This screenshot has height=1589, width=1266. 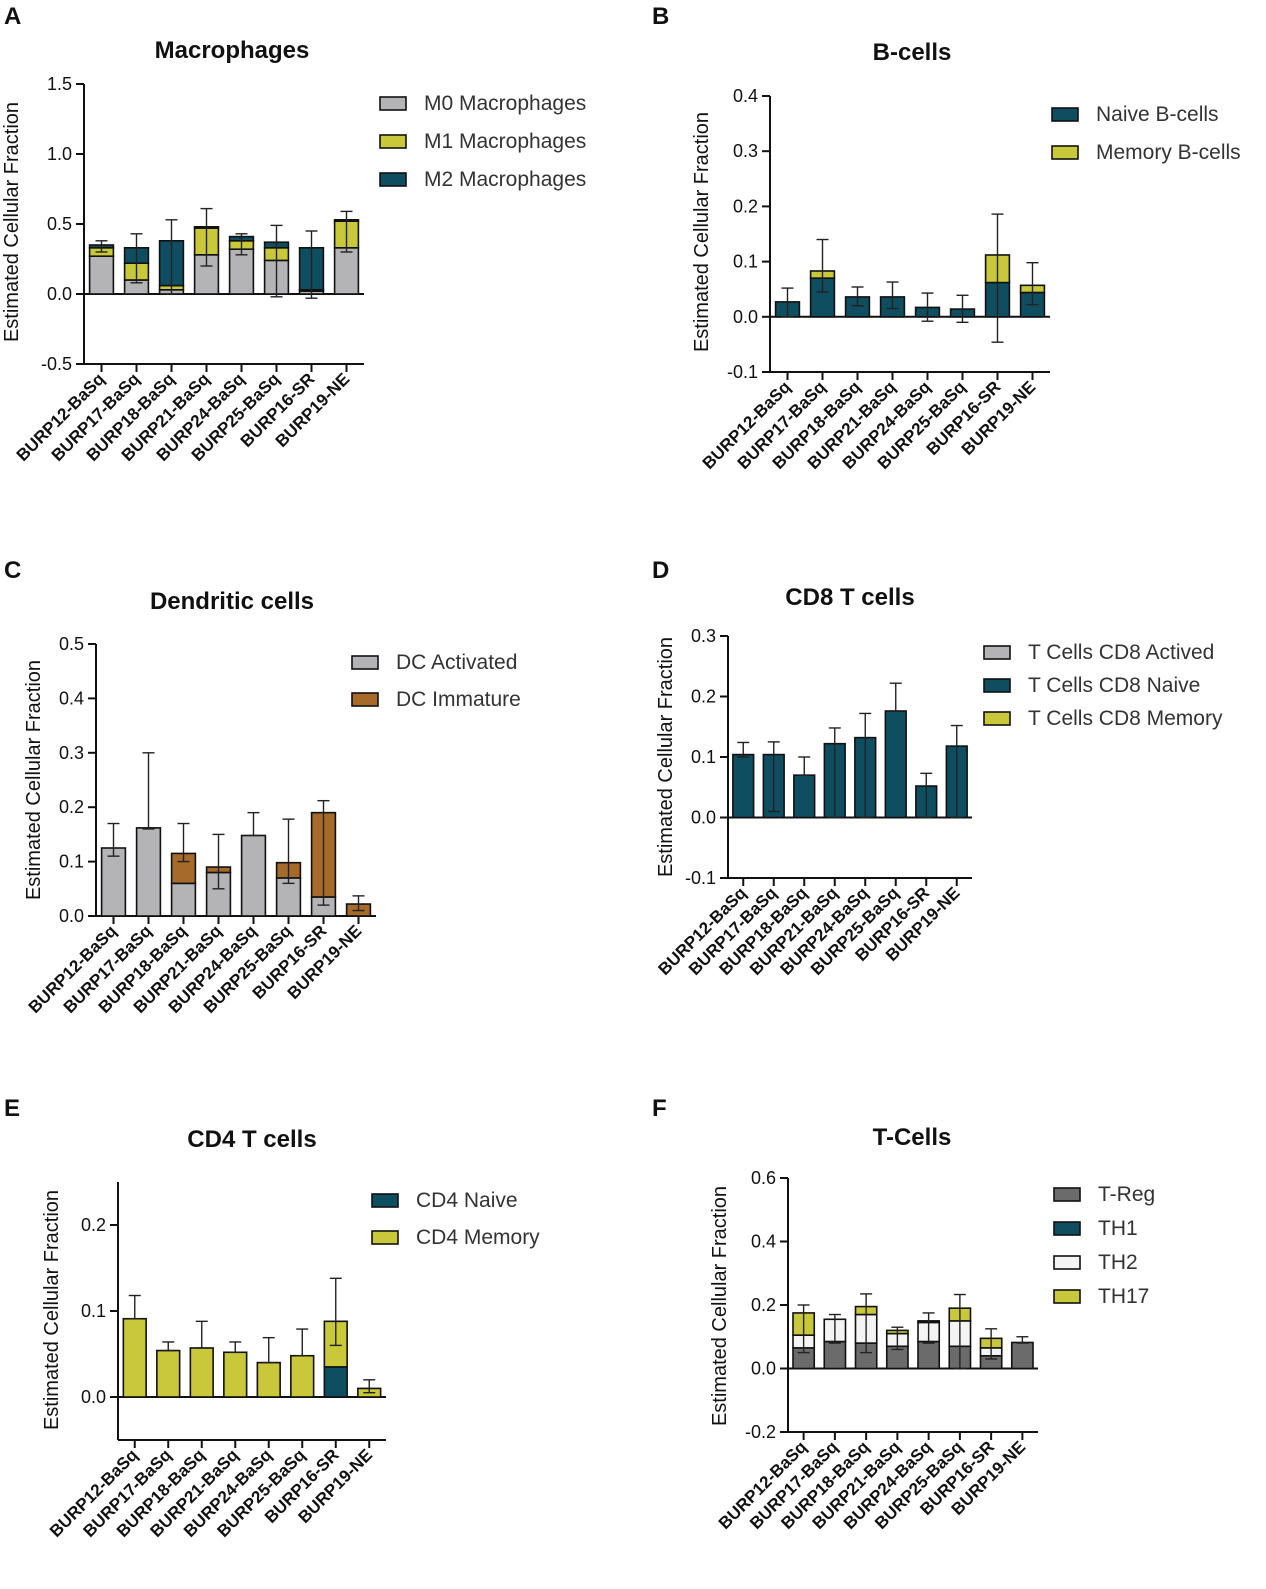 I want to click on panel-a-title: Macrophages, so click(x=232, y=50).